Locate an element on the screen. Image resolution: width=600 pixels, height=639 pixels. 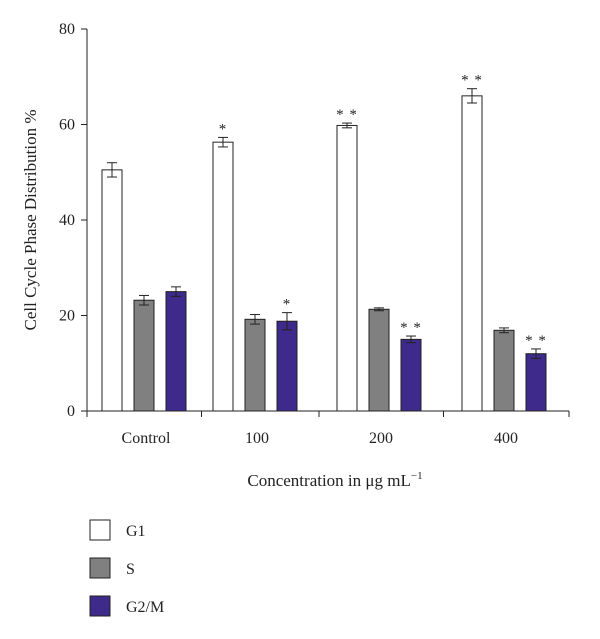
y-tick-label: 20 is located at coordinates (67, 316).